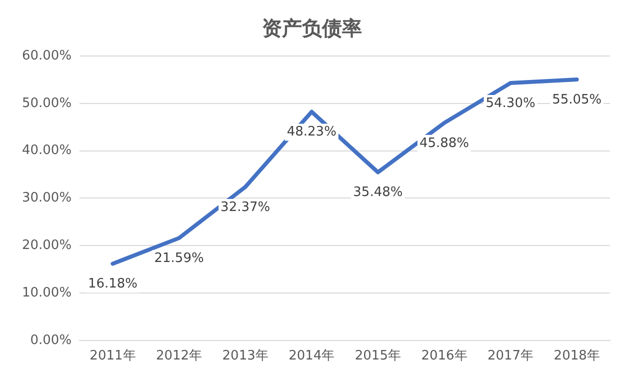  I want to click on y-tick-label: 0.00%, so click(51, 340).